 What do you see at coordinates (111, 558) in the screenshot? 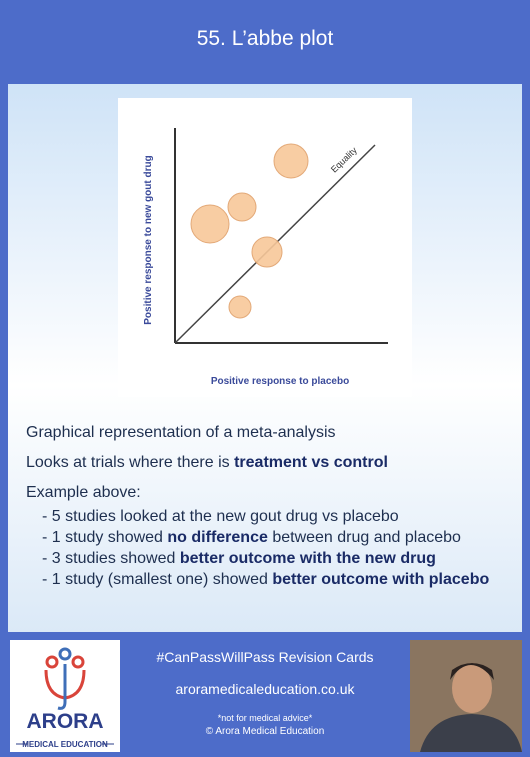
I see `text: - 3 studies showed` at bounding box center [111, 558].